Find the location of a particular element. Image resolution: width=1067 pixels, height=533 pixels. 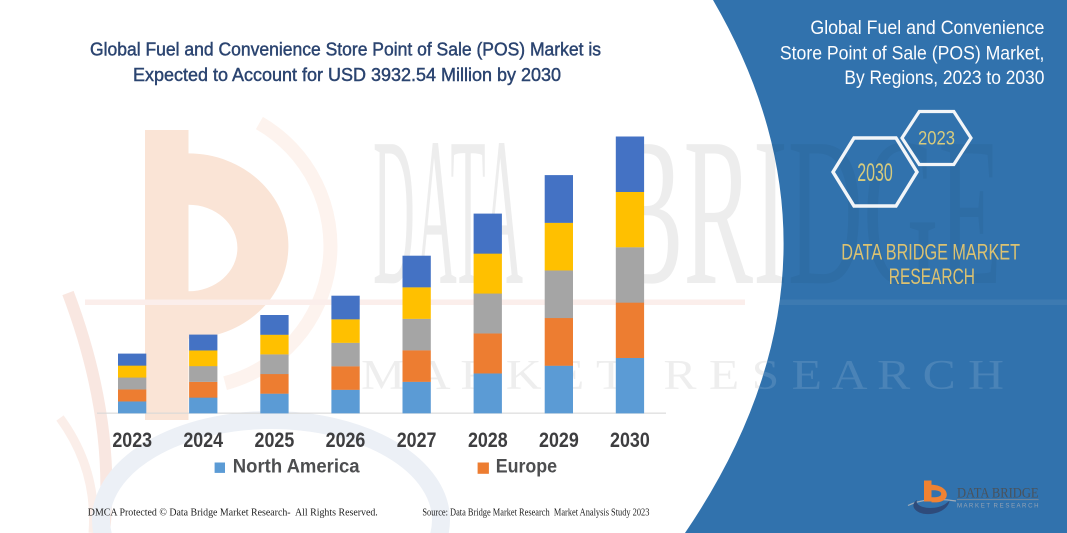

svg-text: 2026 is located at coordinates (346, 439).